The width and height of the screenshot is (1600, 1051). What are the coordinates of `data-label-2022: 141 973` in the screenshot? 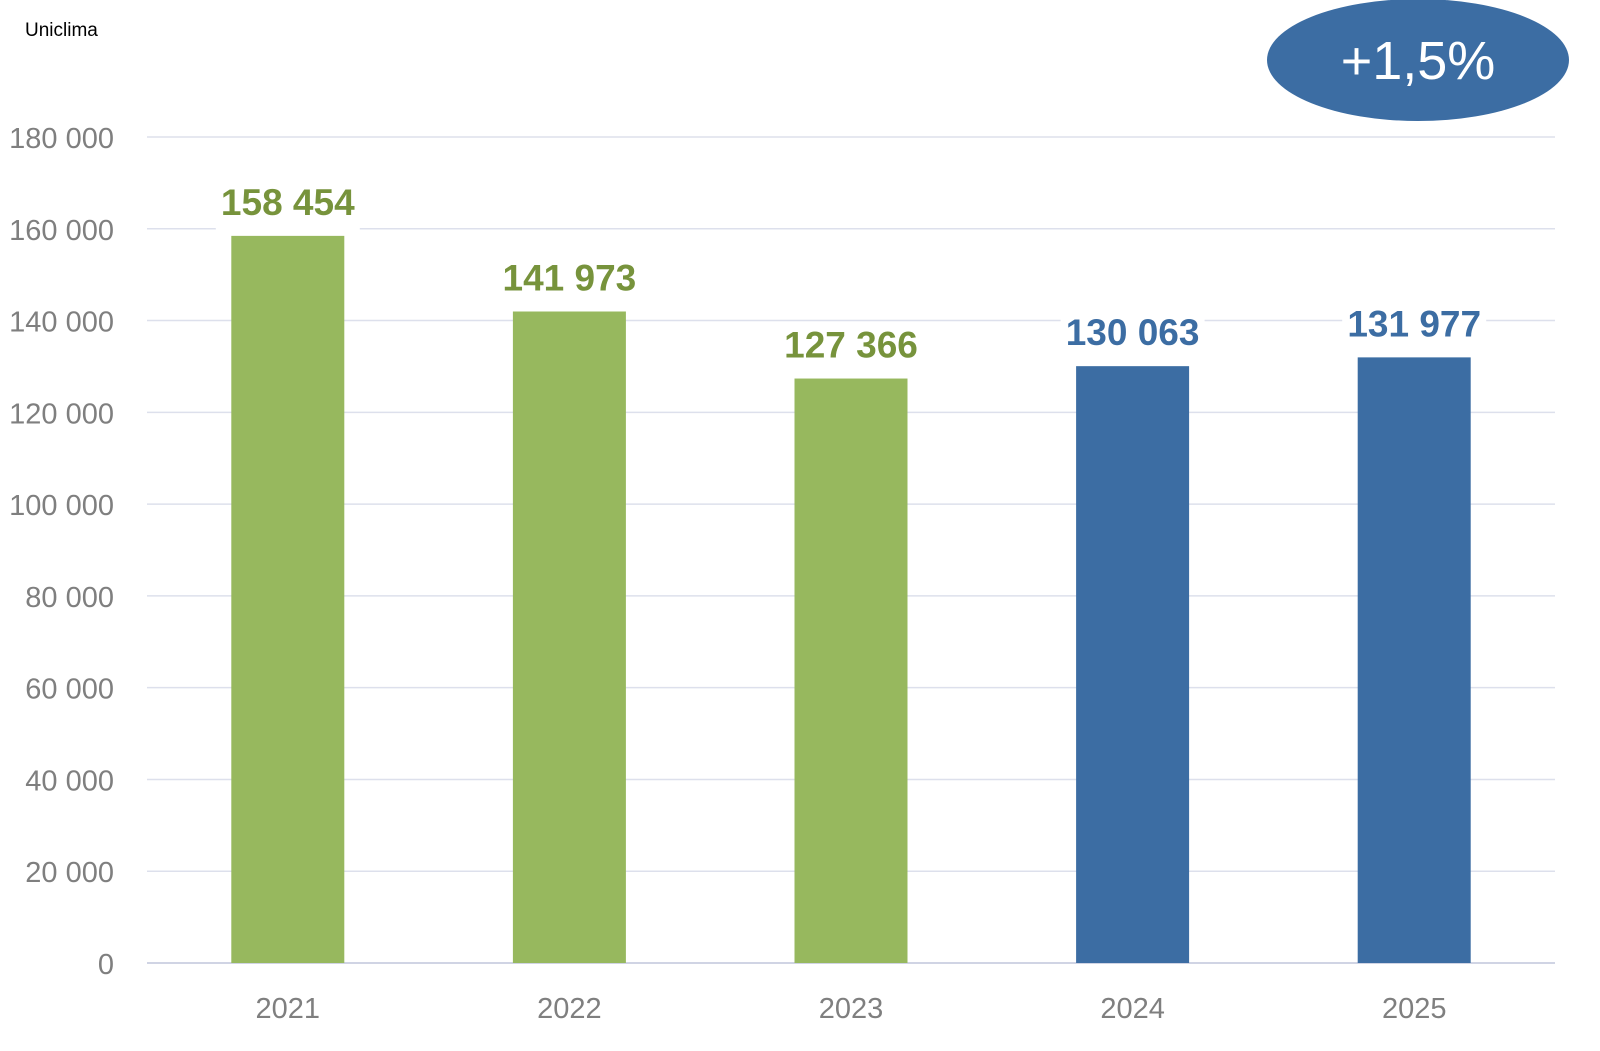 It's located at (570, 278).